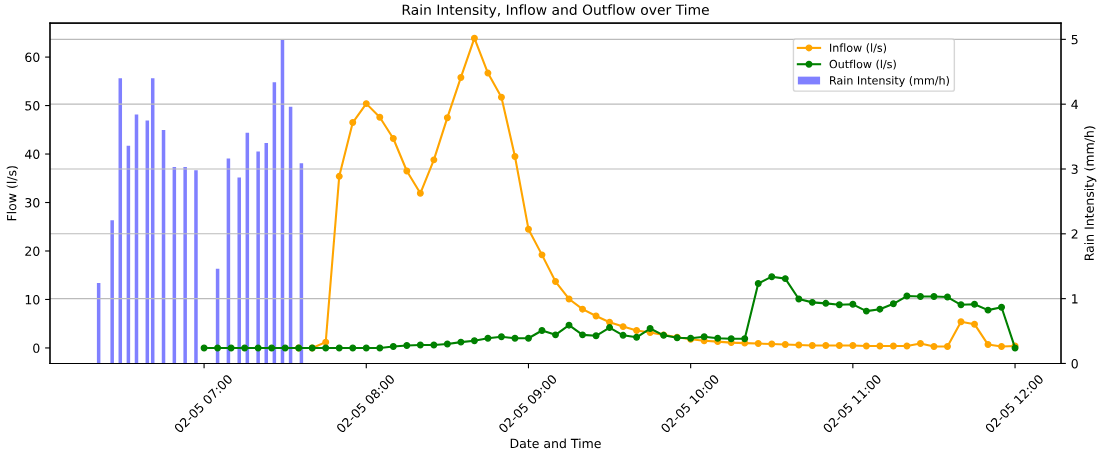 Image resolution: width=1111 pixels, height=463 pixels. What do you see at coordinates (1074, 39) in the screenshot?
I see `y2-tick-label: 5` at bounding box center [1074, 39].